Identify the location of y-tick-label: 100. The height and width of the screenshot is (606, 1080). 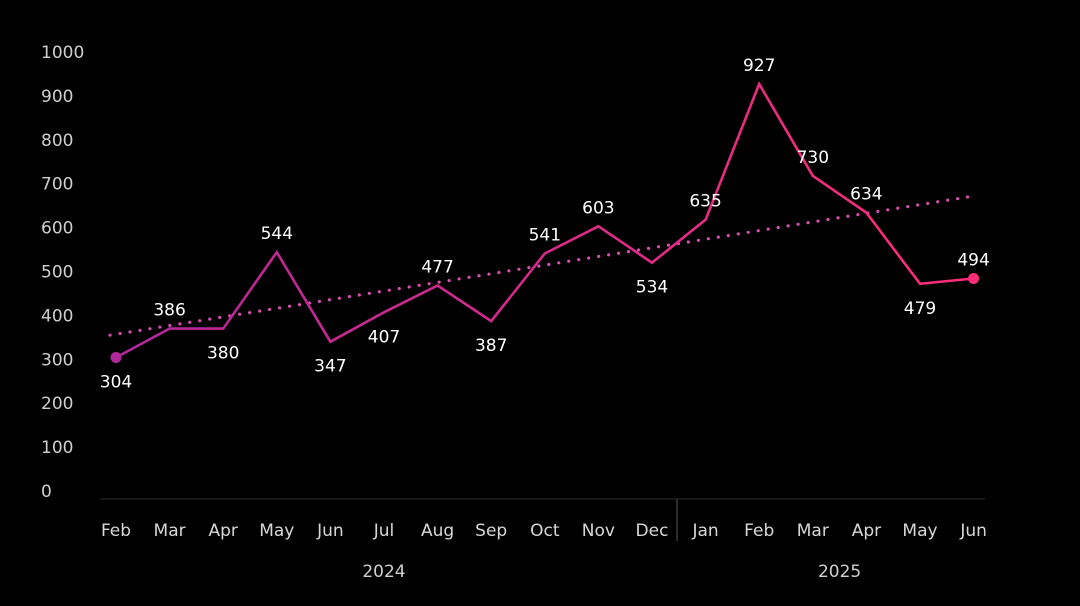
(57, 448).